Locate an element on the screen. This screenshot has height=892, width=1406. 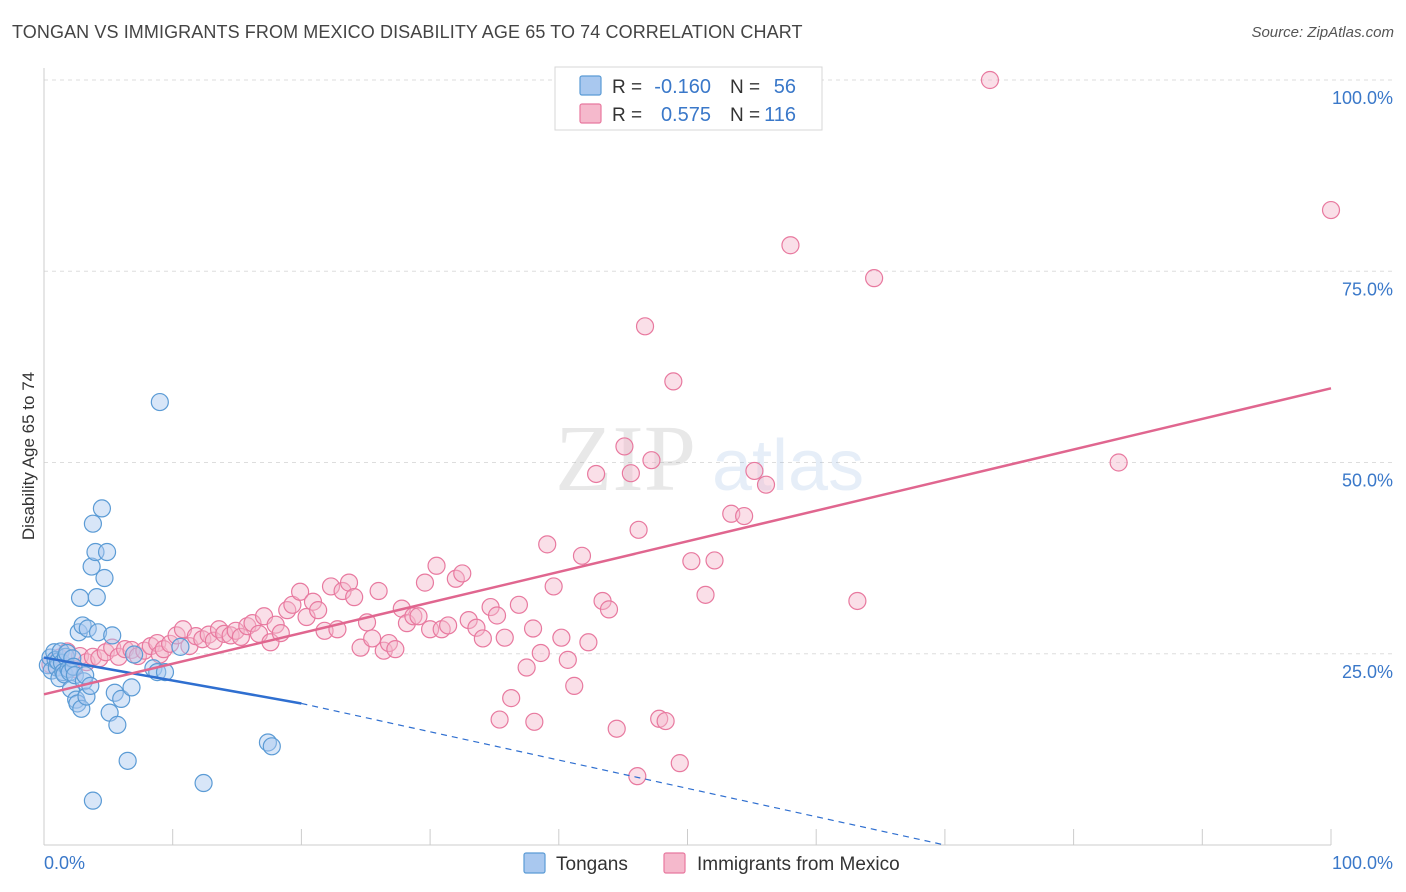
legend-swatch-tongans is located at coordinates (590, 85).